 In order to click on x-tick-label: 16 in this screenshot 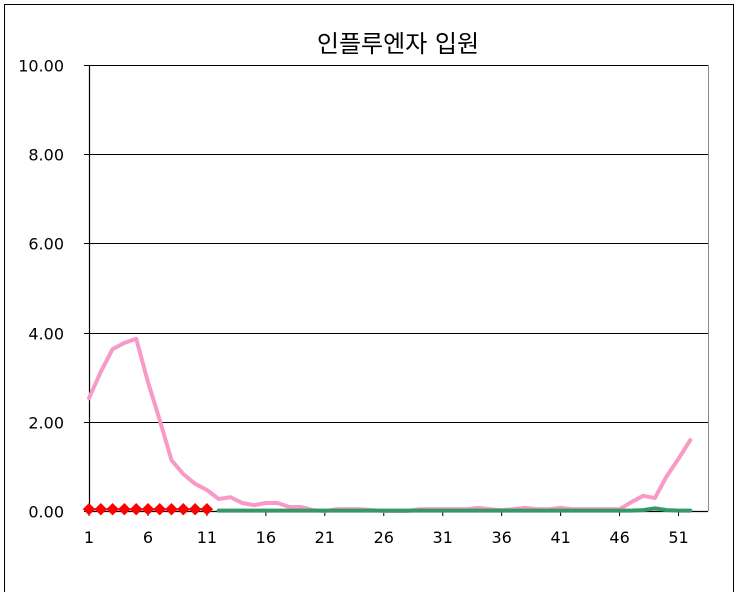, I will do `click(266, 537)`.